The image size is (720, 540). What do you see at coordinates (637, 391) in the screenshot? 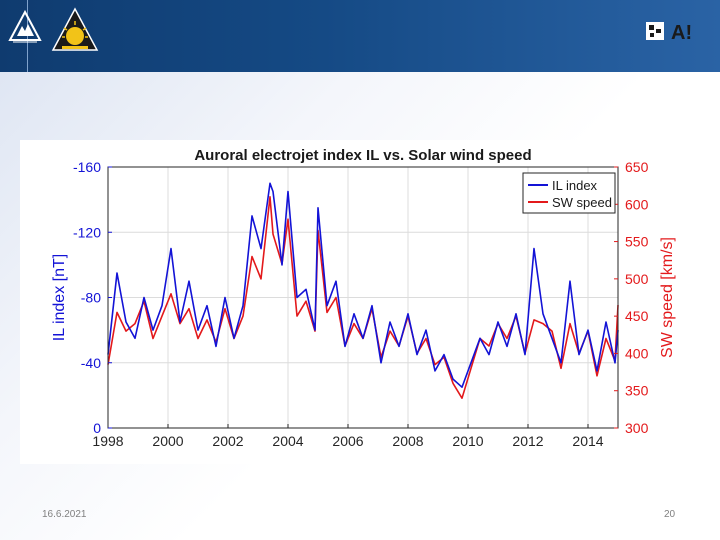
I see `right-tick-label: 350` at bounding box center [637, 391].